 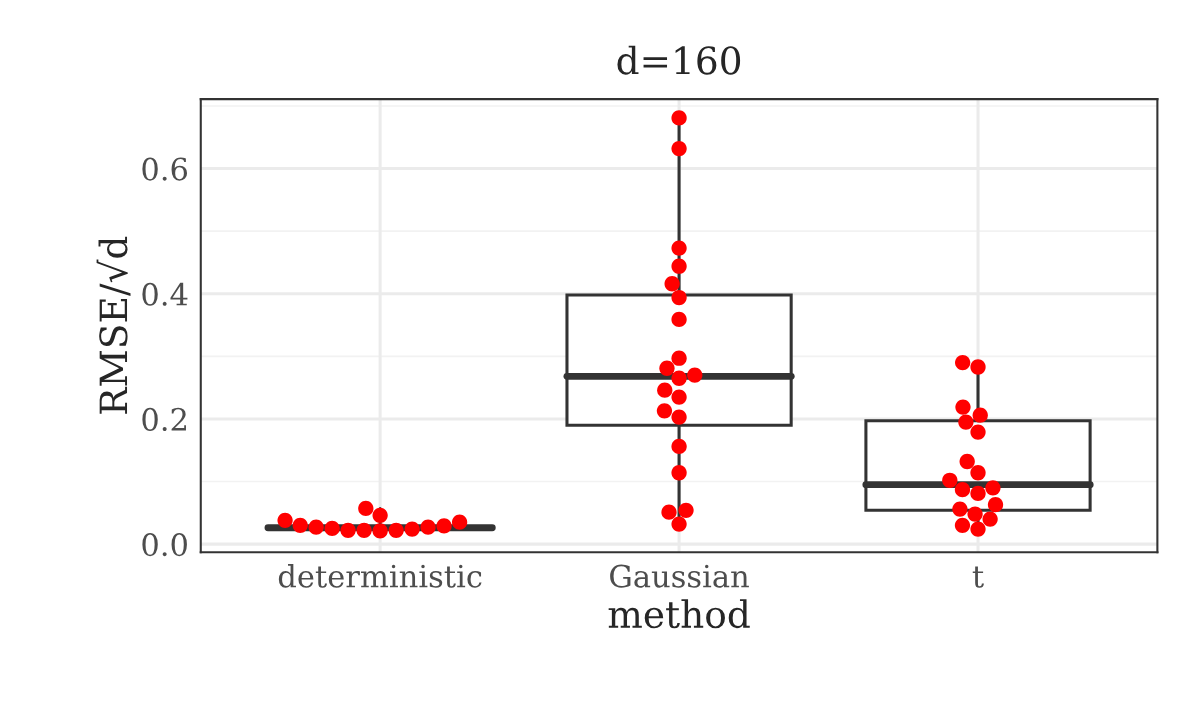 What do you see at coordinates (679, 576) in the screenshot?
I see `x-tick-label: Gaussian` at bounding box center [679, 576].